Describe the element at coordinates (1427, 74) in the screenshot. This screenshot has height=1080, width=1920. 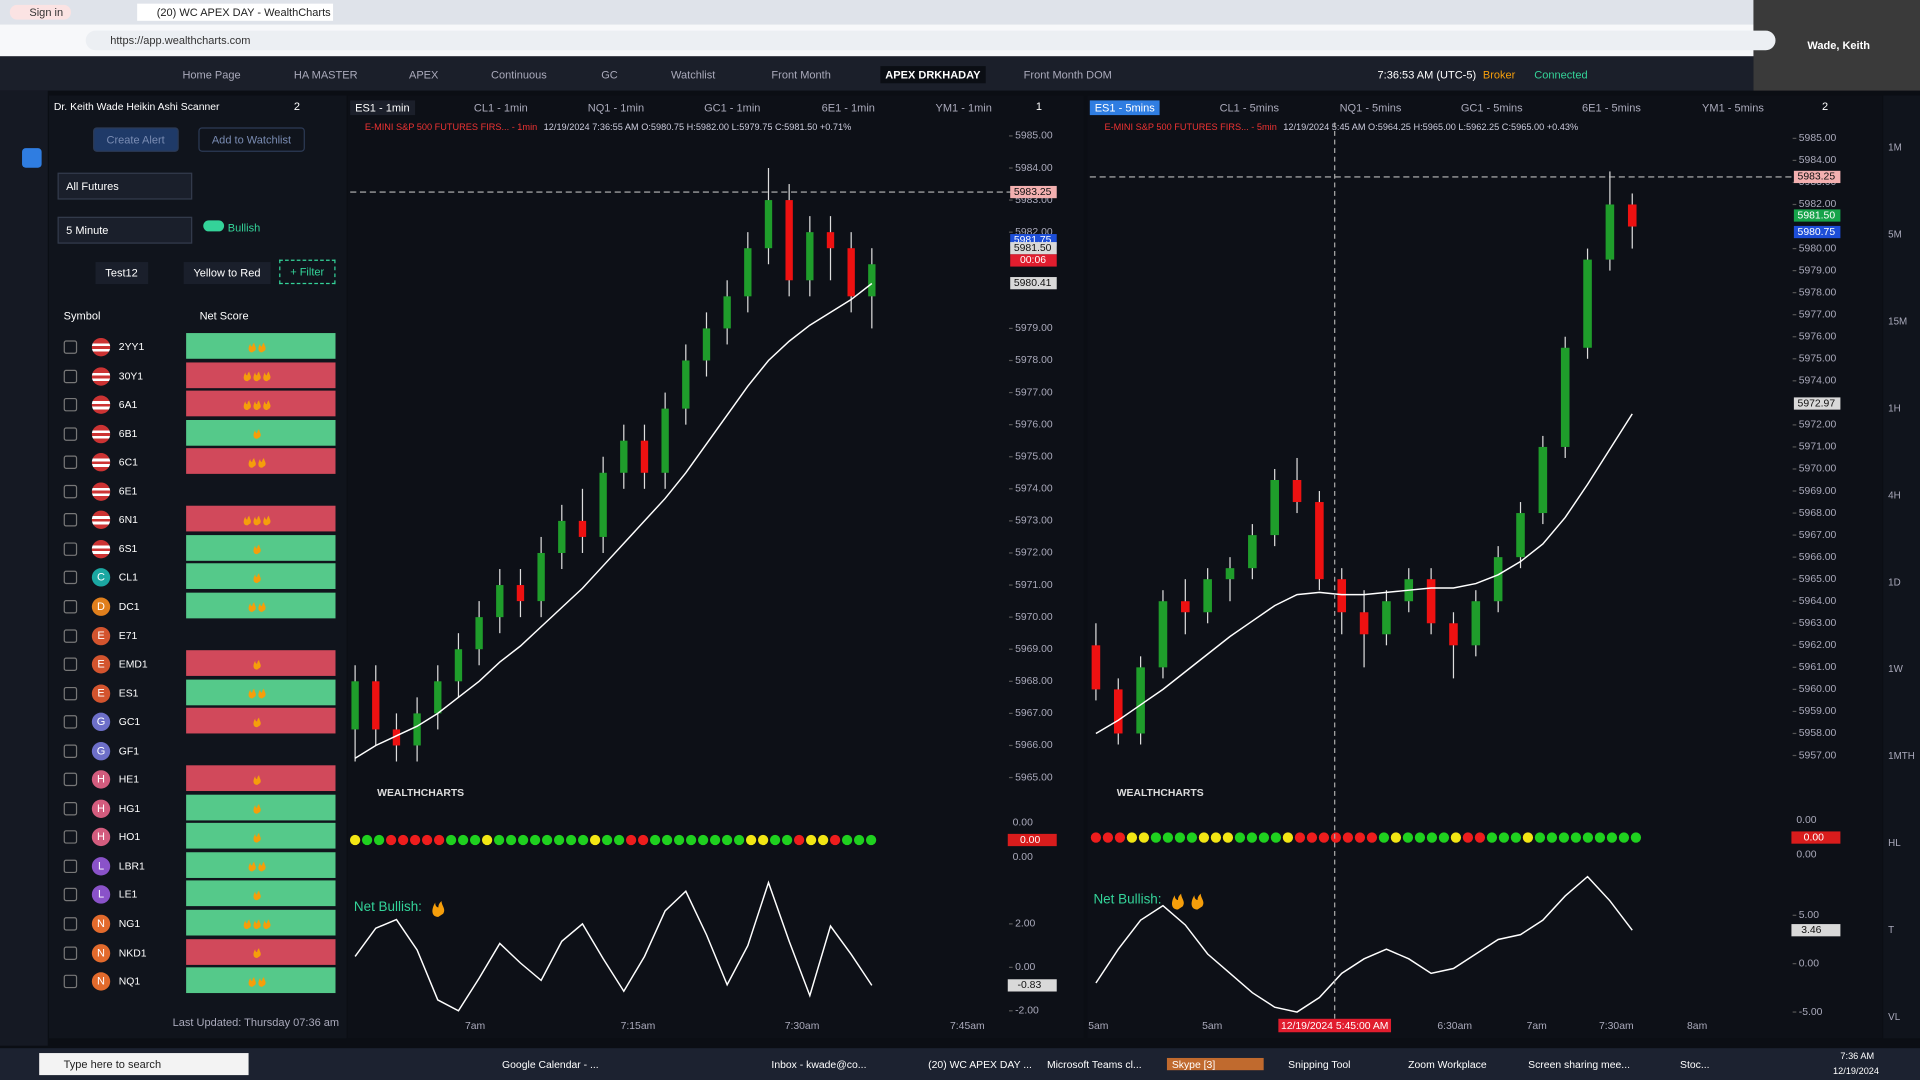
I see `clock: 7:36:53 AM (UTC-5)` at that location.